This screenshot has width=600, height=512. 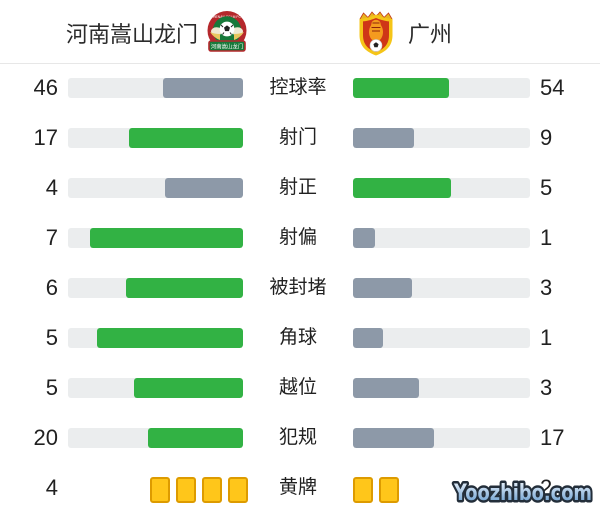 I want to click on away-stat-value: 17, so click(x=552, y=437).